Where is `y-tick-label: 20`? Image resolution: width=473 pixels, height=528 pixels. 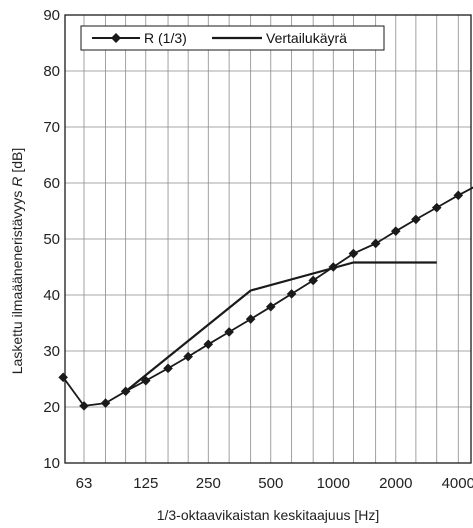
y-tick-label: 20 is located at coordinates (51, 407).